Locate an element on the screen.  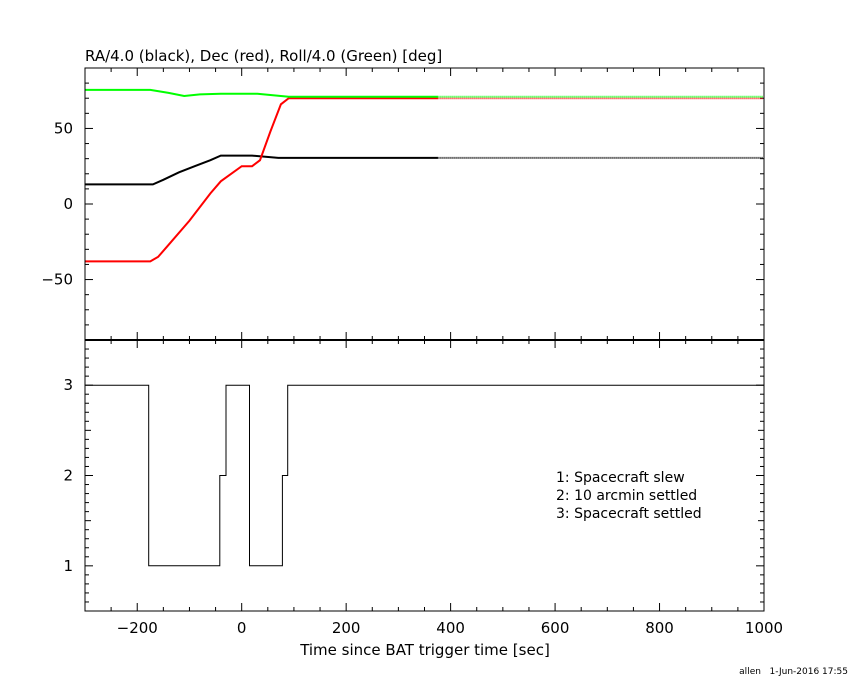
y-tick-label: 0 is located at coordinates (68, 204).